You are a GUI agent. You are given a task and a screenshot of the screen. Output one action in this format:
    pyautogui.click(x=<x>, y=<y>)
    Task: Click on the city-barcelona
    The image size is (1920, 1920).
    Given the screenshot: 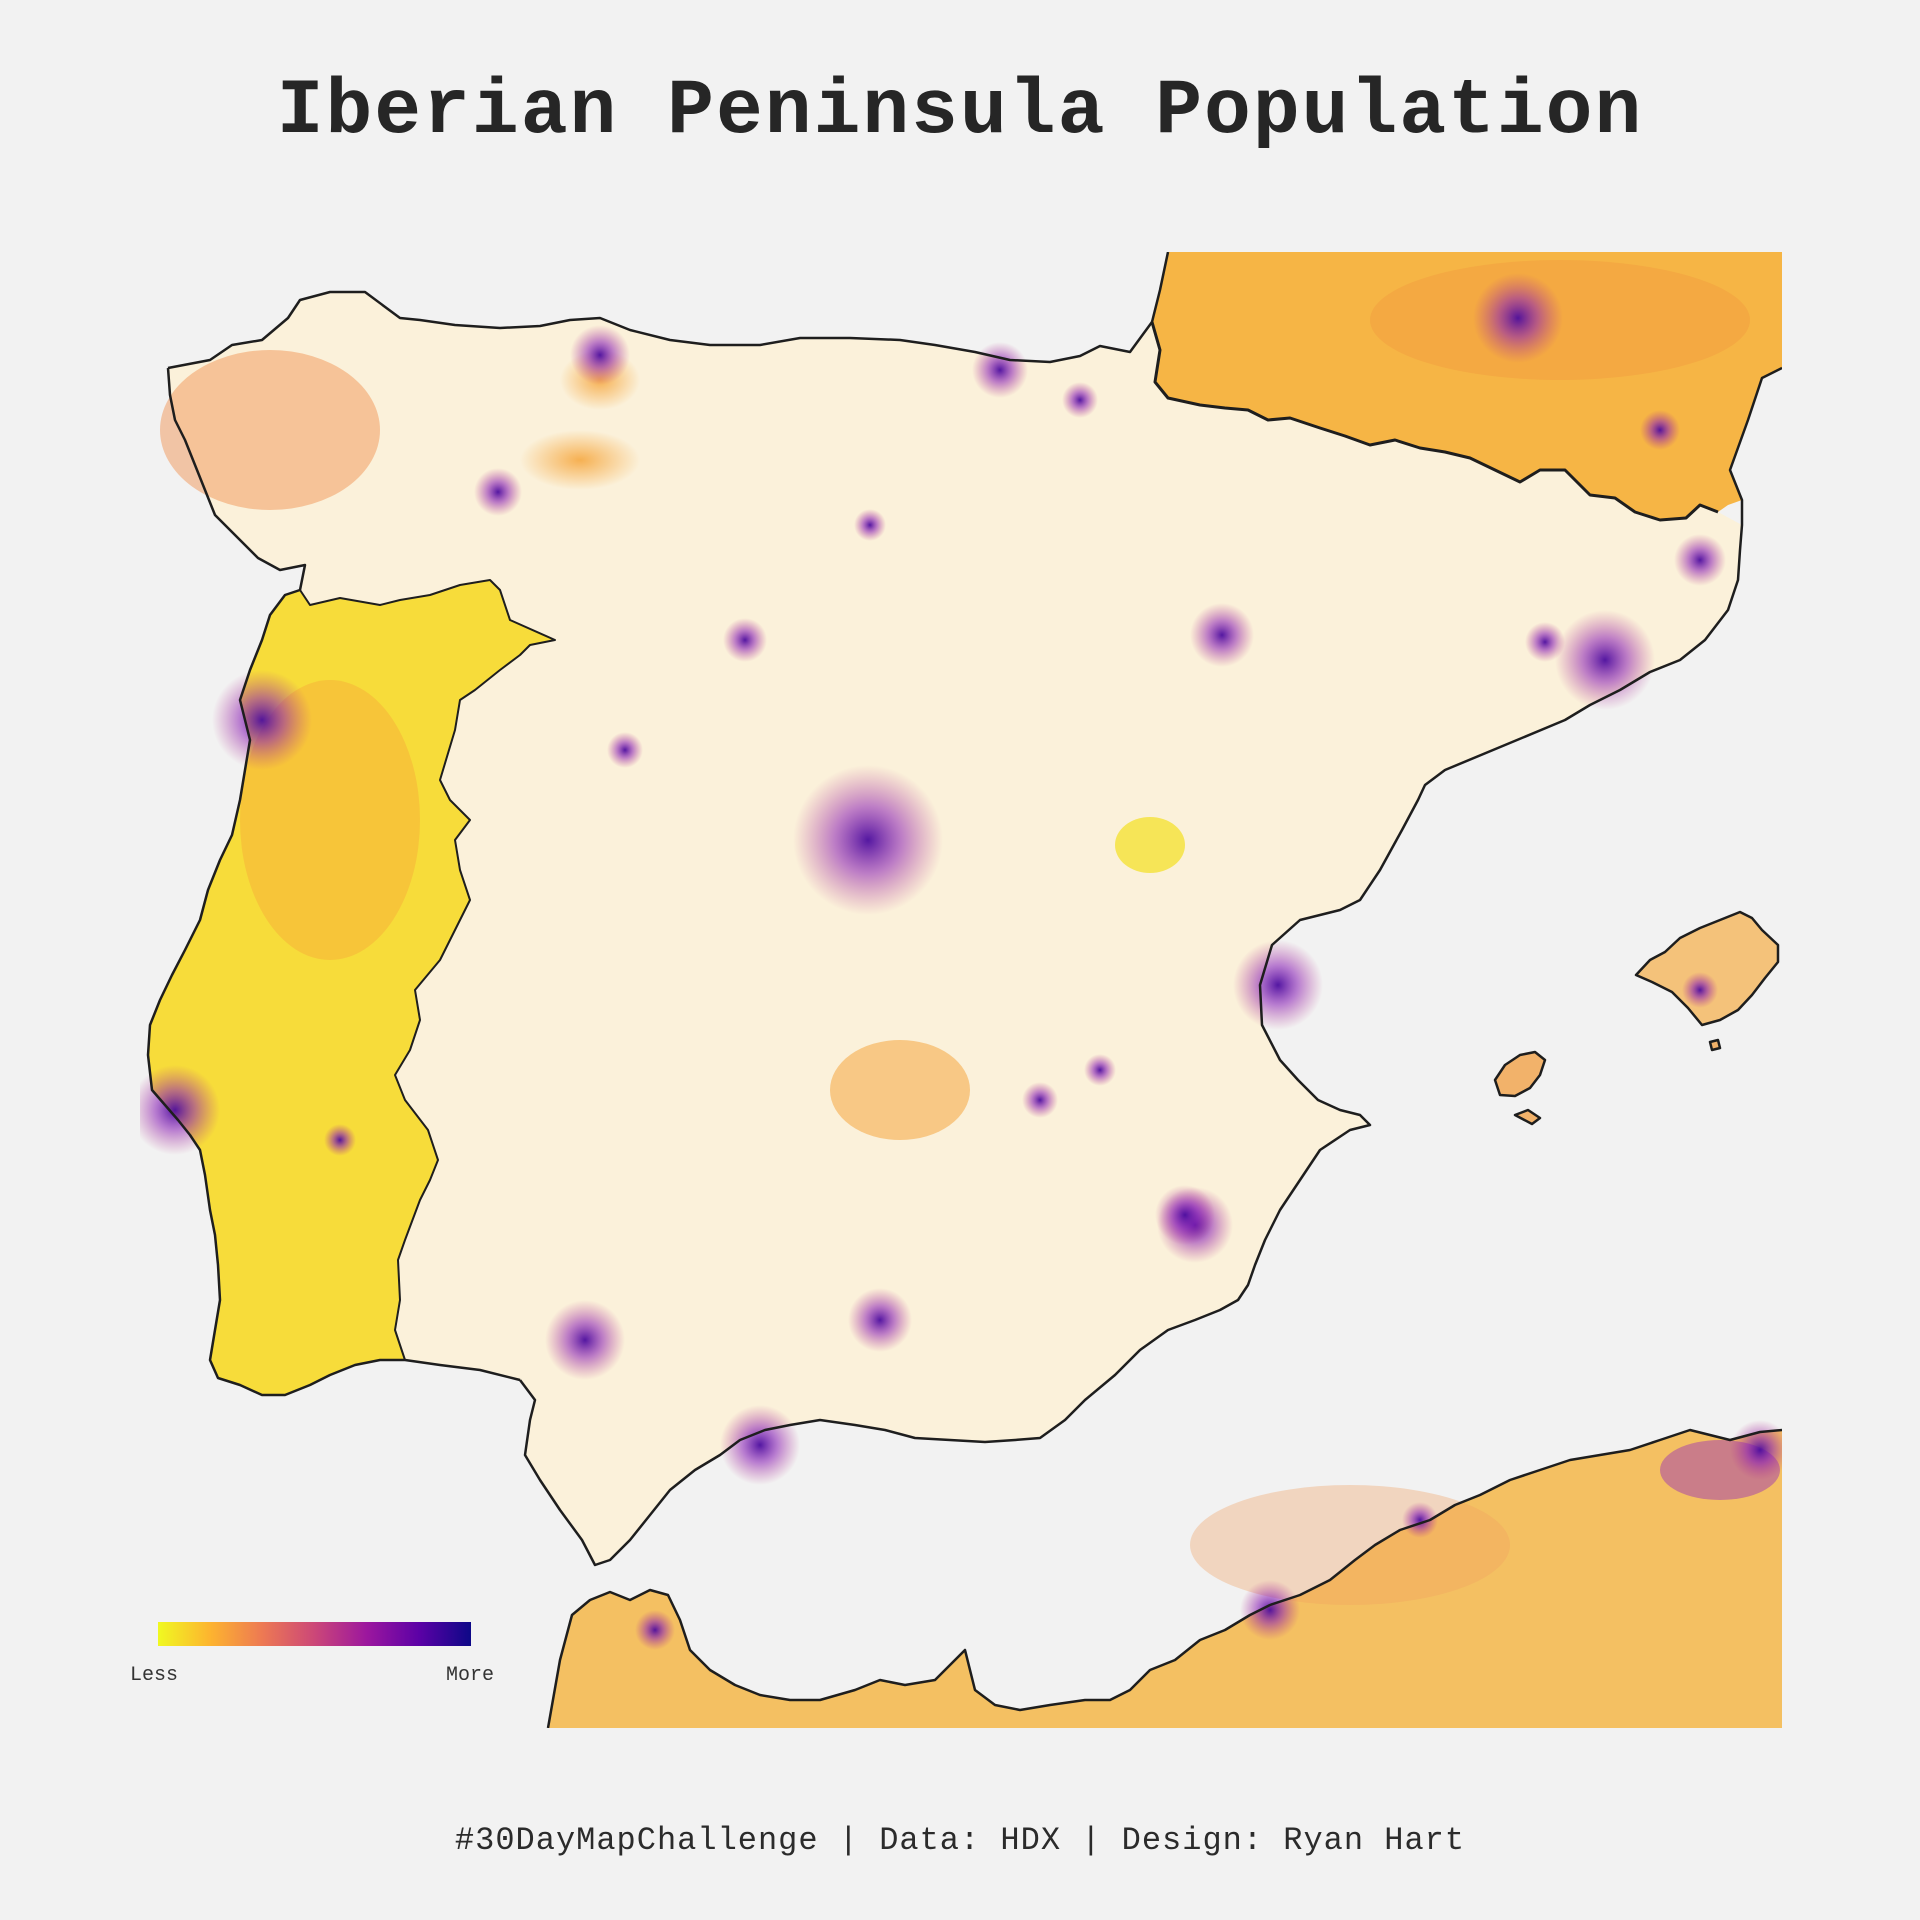 What is the action you would take?
    pyautogui.click(x=1605, y=660)
    